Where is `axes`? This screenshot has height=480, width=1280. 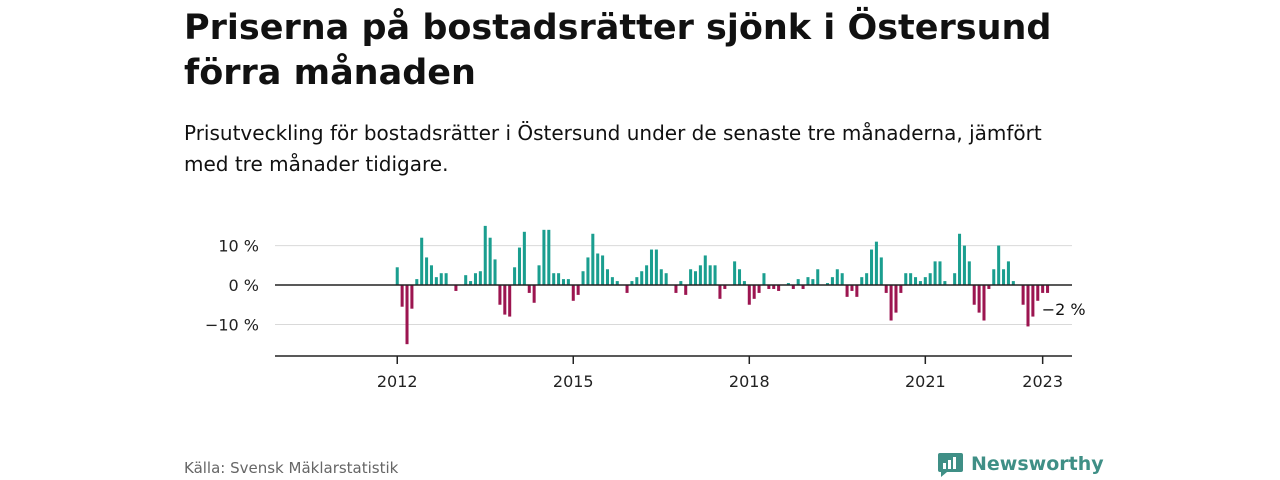 axes is located at coordinates (673, 324).